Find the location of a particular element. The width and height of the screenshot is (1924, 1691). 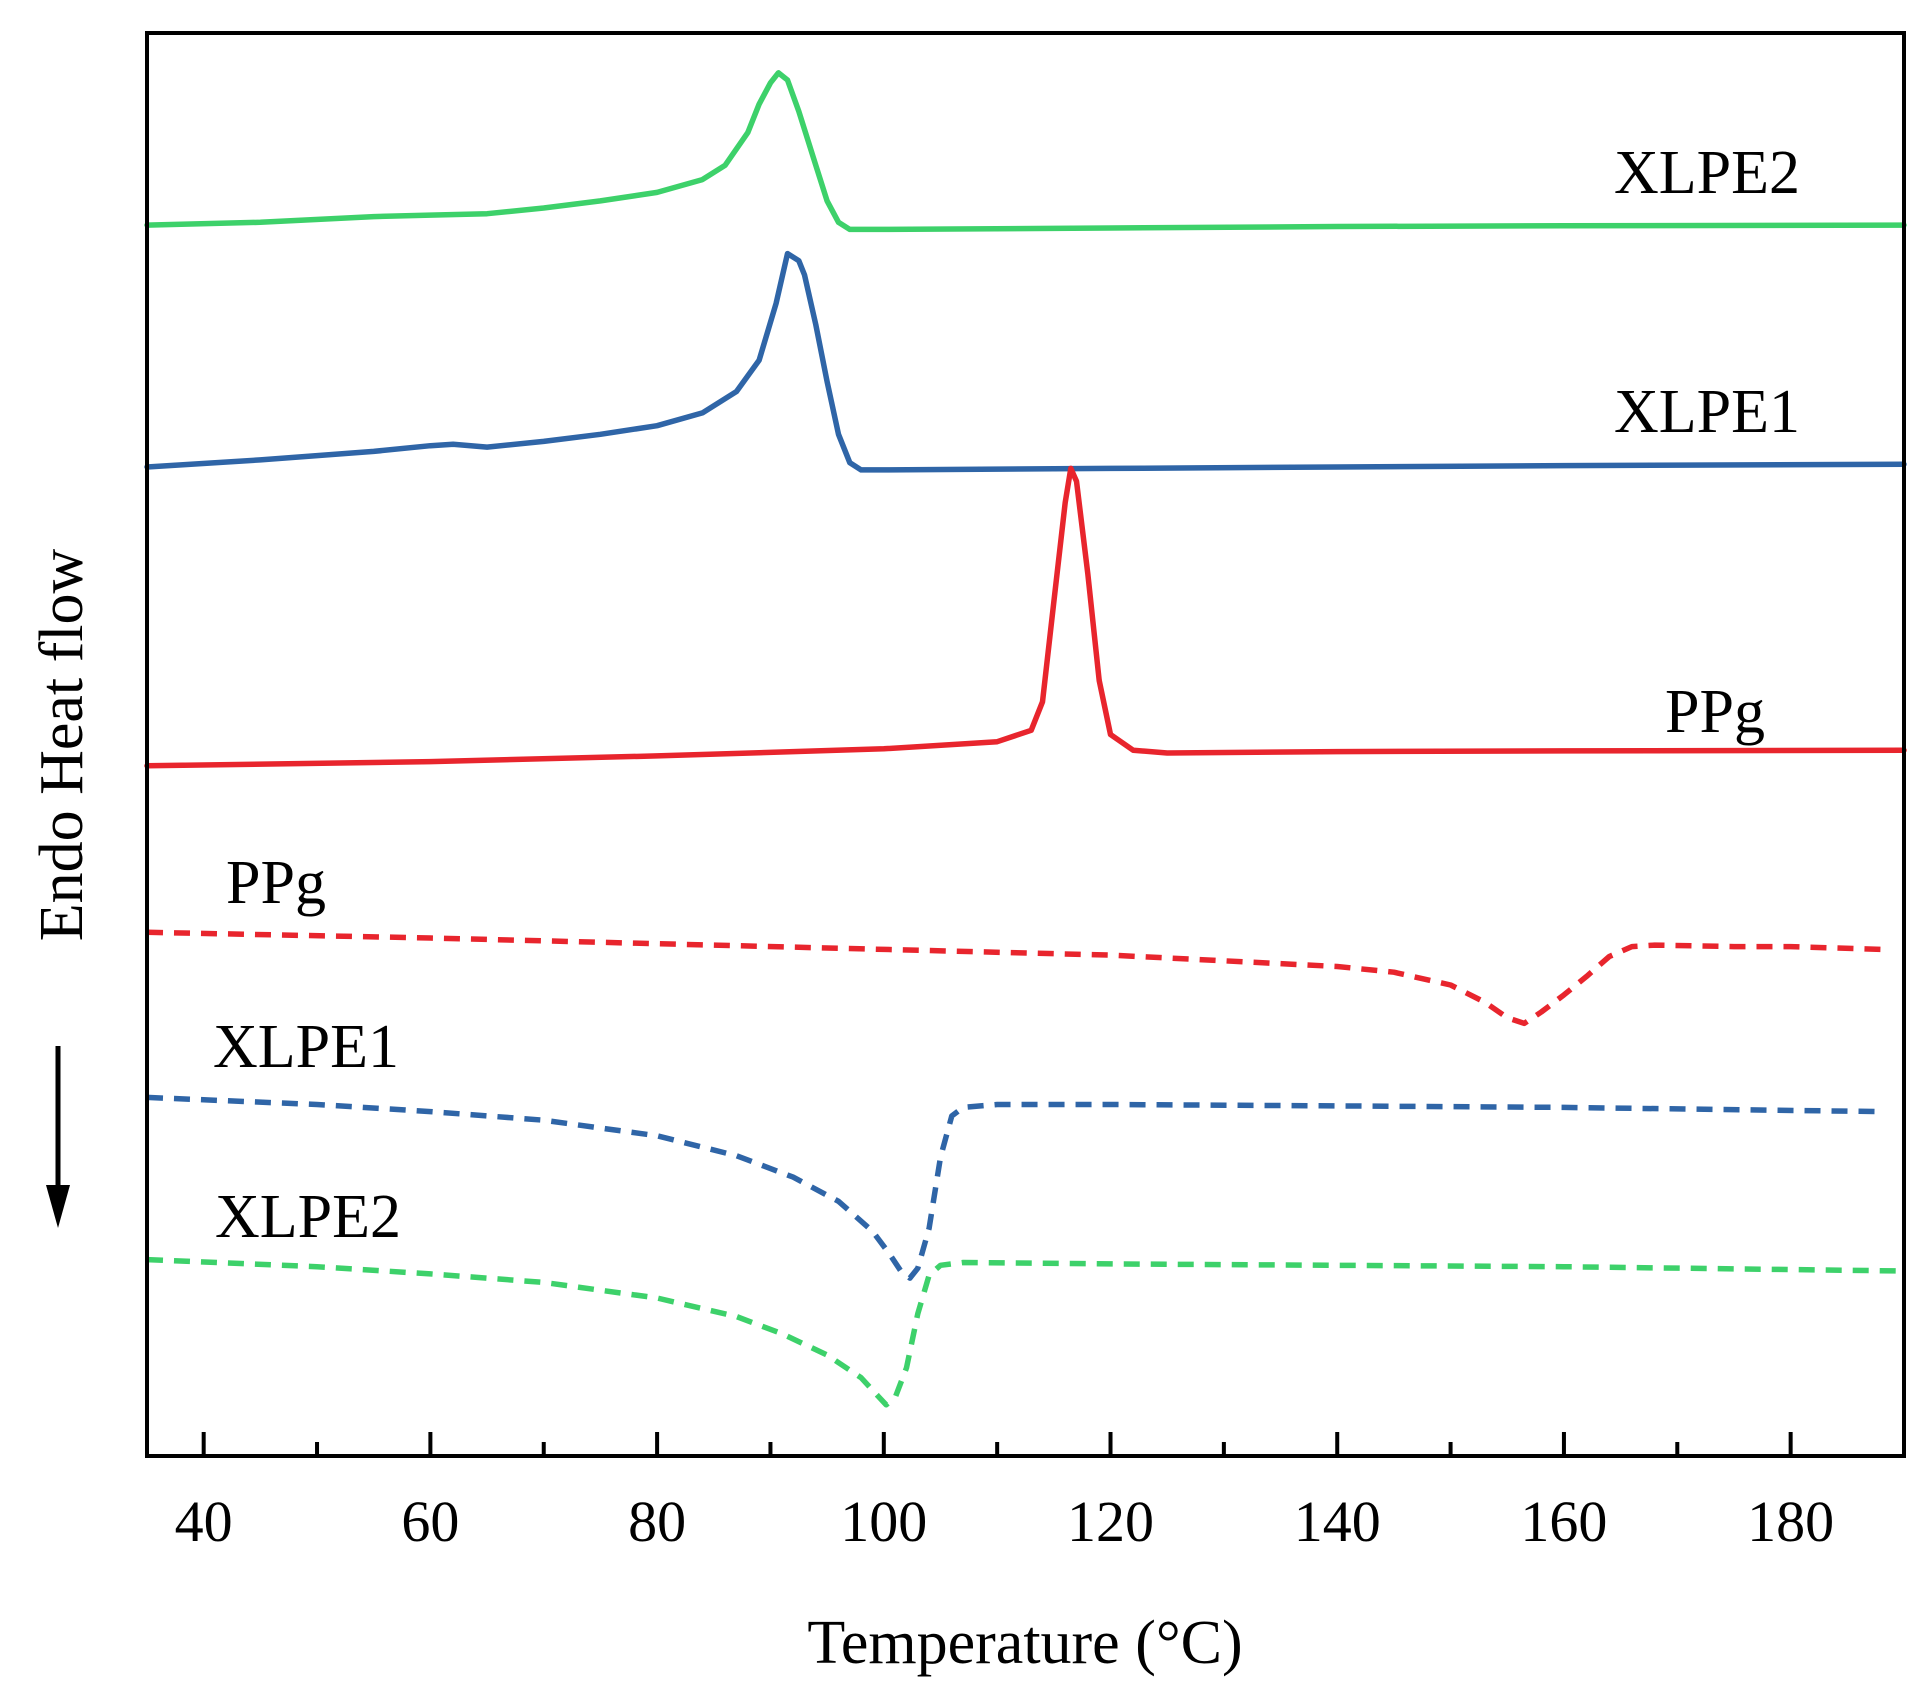

series-xlpe1-dashed is located at coordinates (1014, 1187).